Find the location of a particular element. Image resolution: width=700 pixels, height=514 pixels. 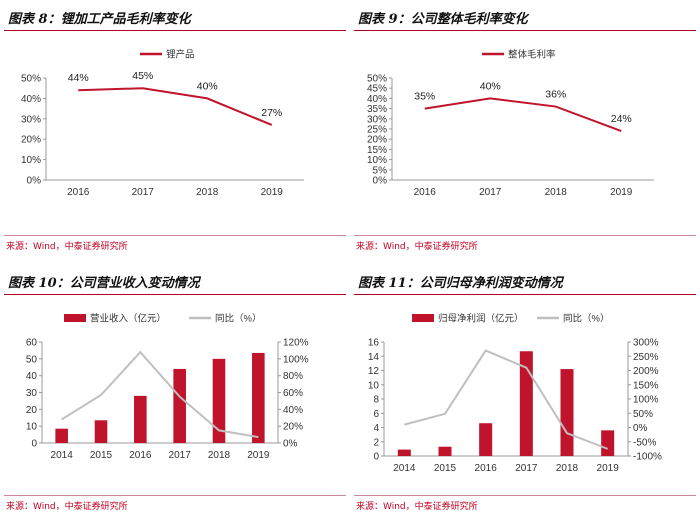

y2-tick-label: 40% is located at coordinates (293, 410).